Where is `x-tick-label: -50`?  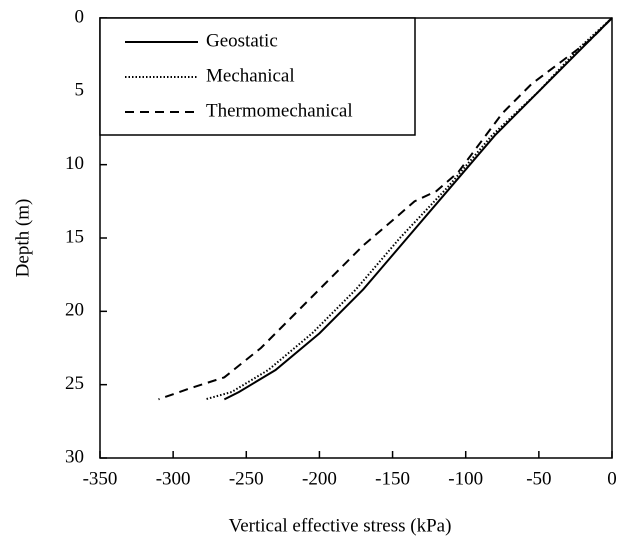
x-tick-label: -50 is located at coordinates (538, 478).